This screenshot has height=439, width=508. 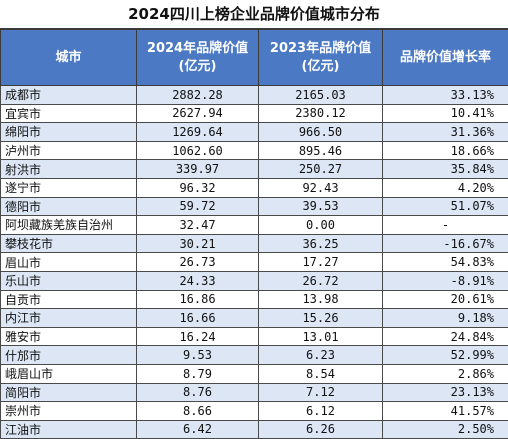 I want to click on cell-value-2024: 24.33, so click(x=198, y=280).